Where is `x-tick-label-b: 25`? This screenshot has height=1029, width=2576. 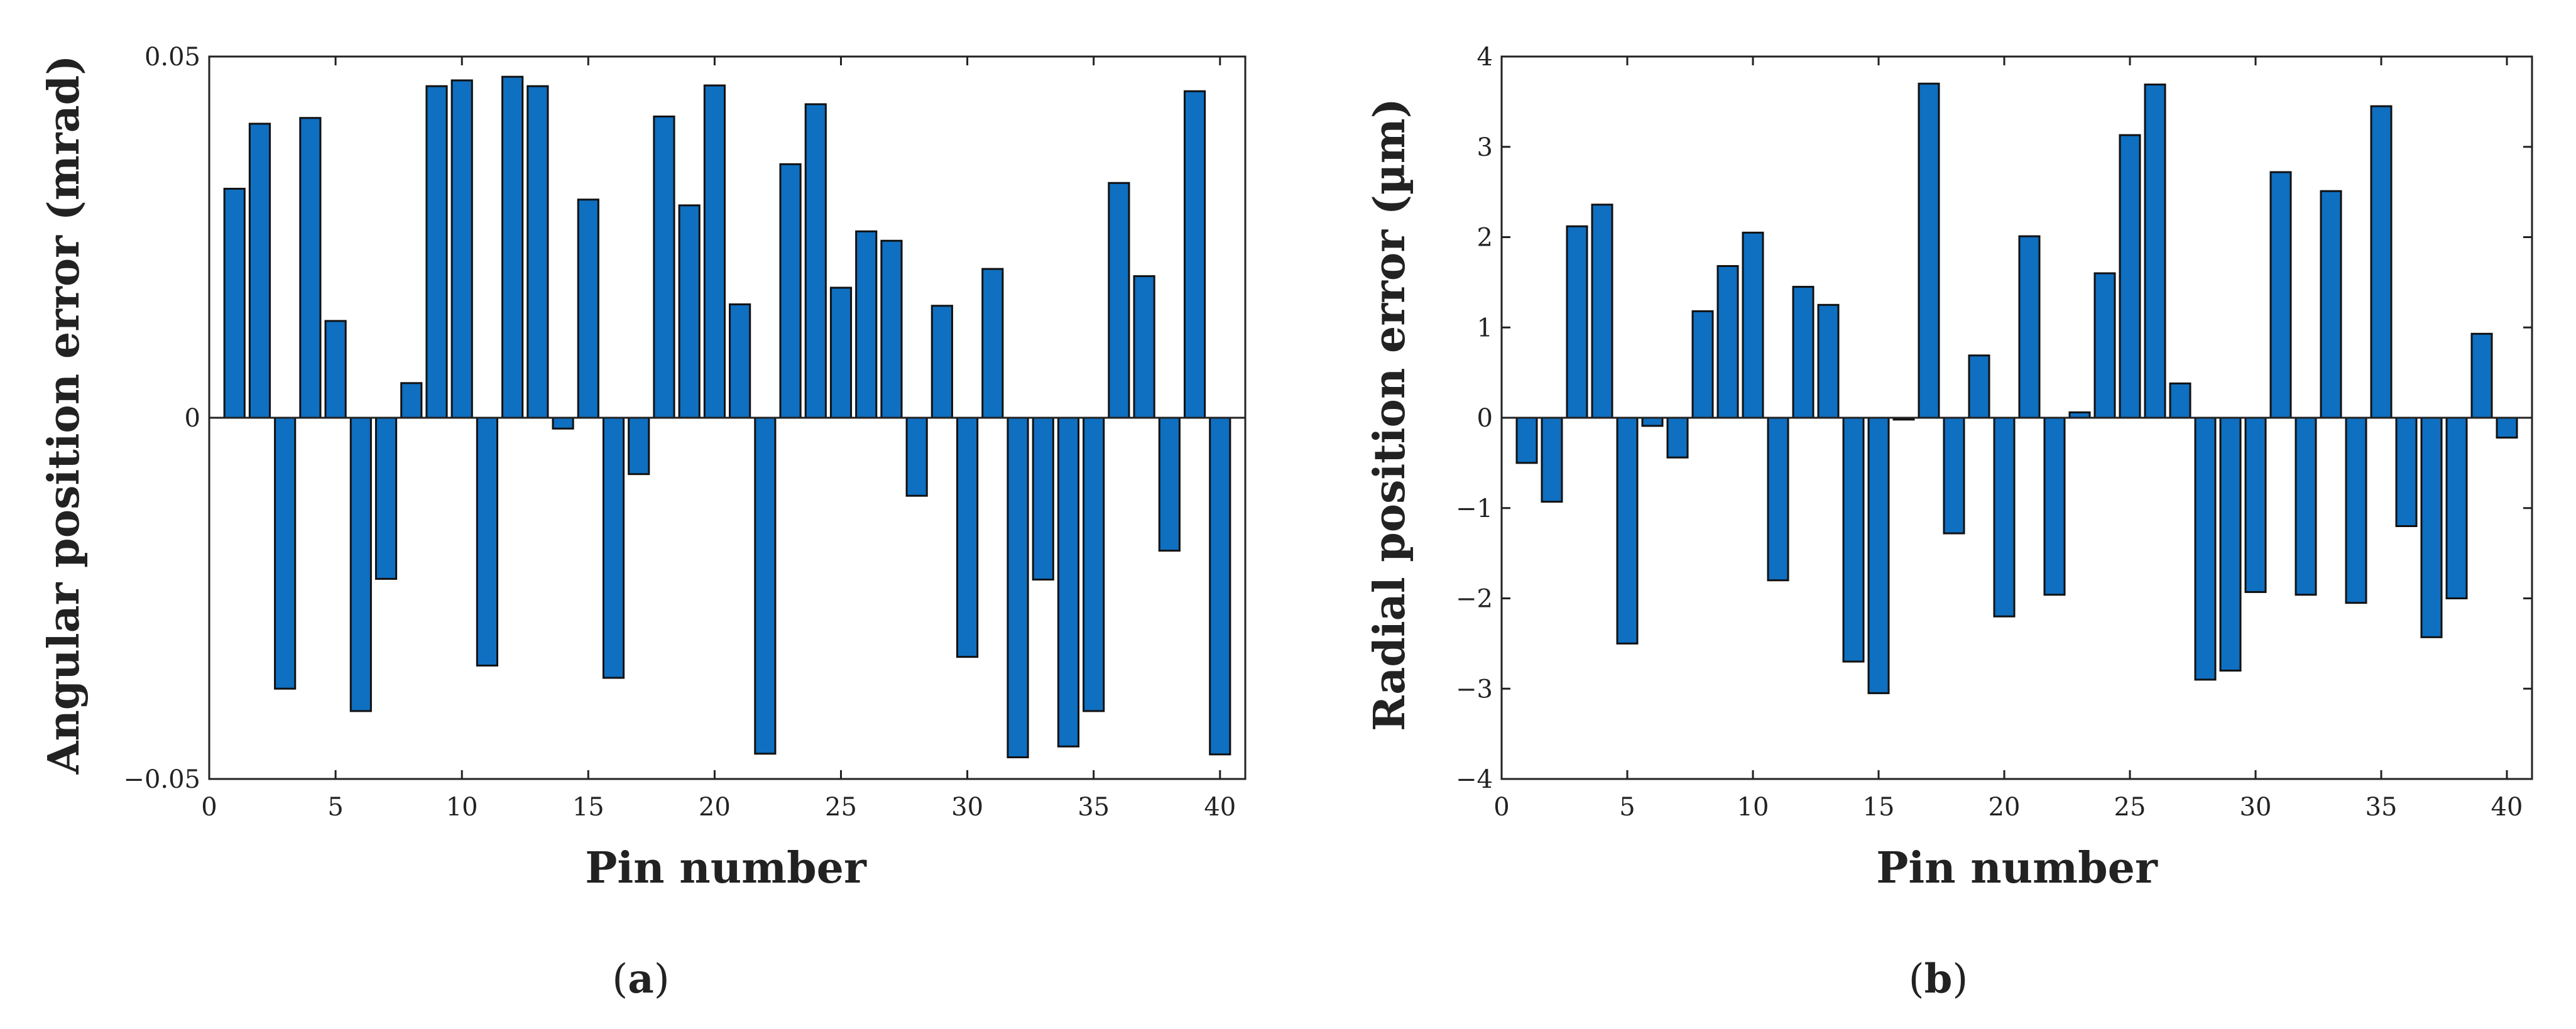
x-tick-label-b: 25 is located at coordinates (2130, 807).